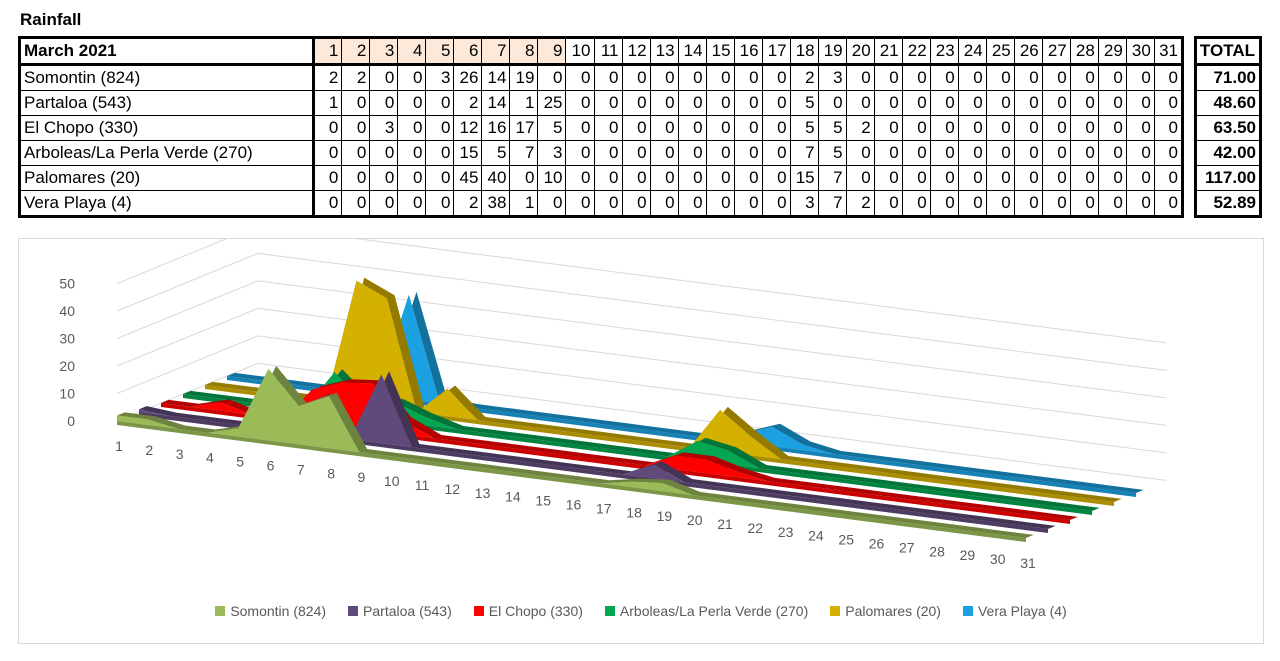 Image resolution: width=1280 pixels, height=661 pixels. Describe the element at coordinates (916, 51) in the screenshot. I see `day-header: 22` at that location.